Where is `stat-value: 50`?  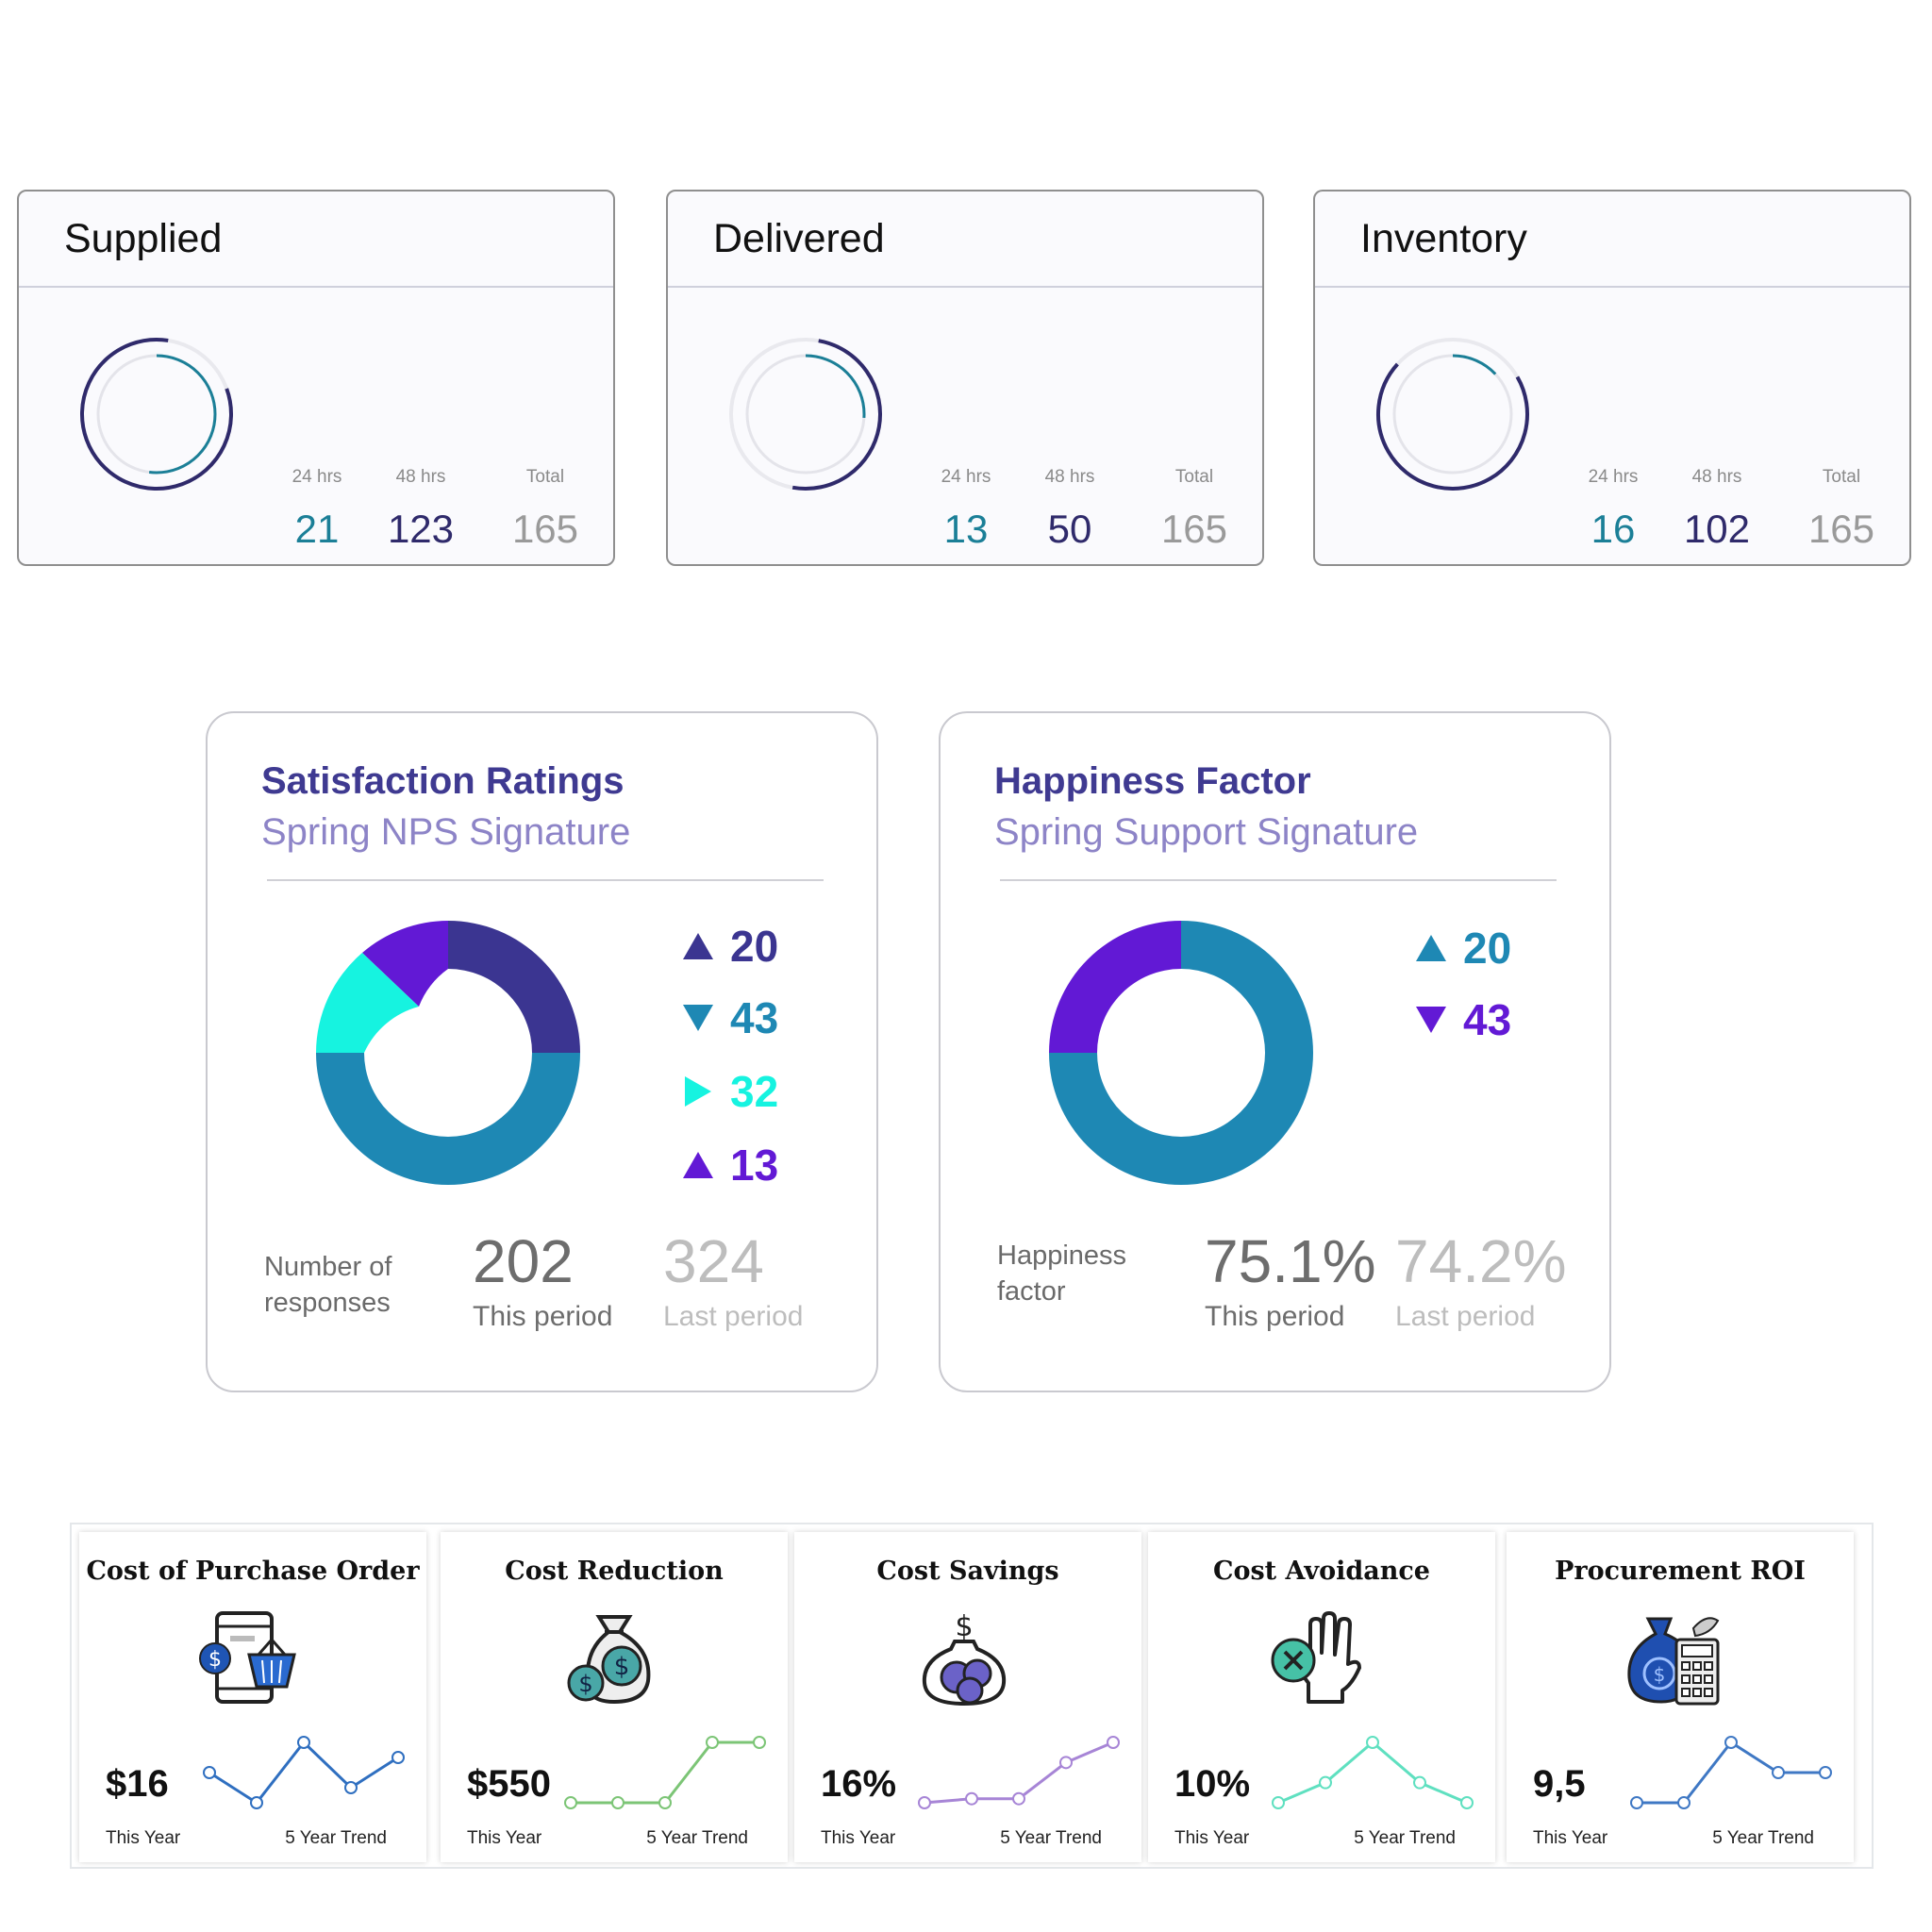 stat-value: 50 is located at coordinates (1069, 529).